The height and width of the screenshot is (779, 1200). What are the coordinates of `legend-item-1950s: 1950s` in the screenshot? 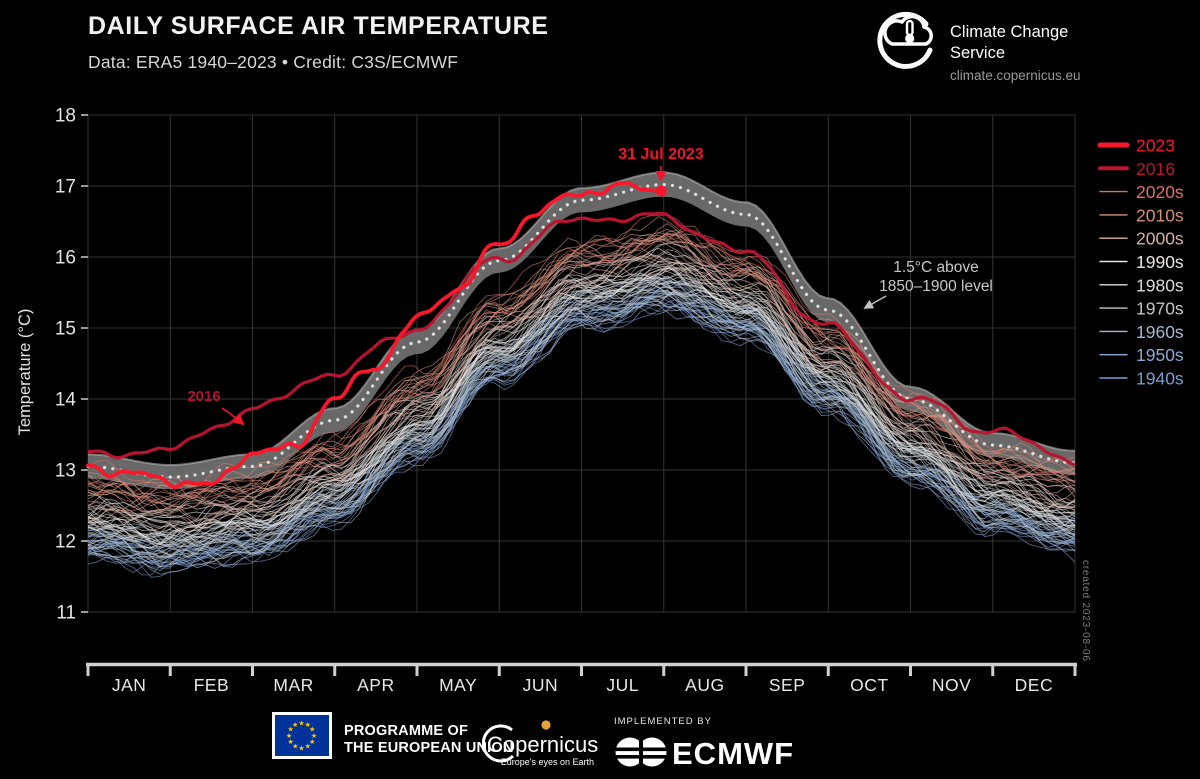 It's located at (1141, 355).